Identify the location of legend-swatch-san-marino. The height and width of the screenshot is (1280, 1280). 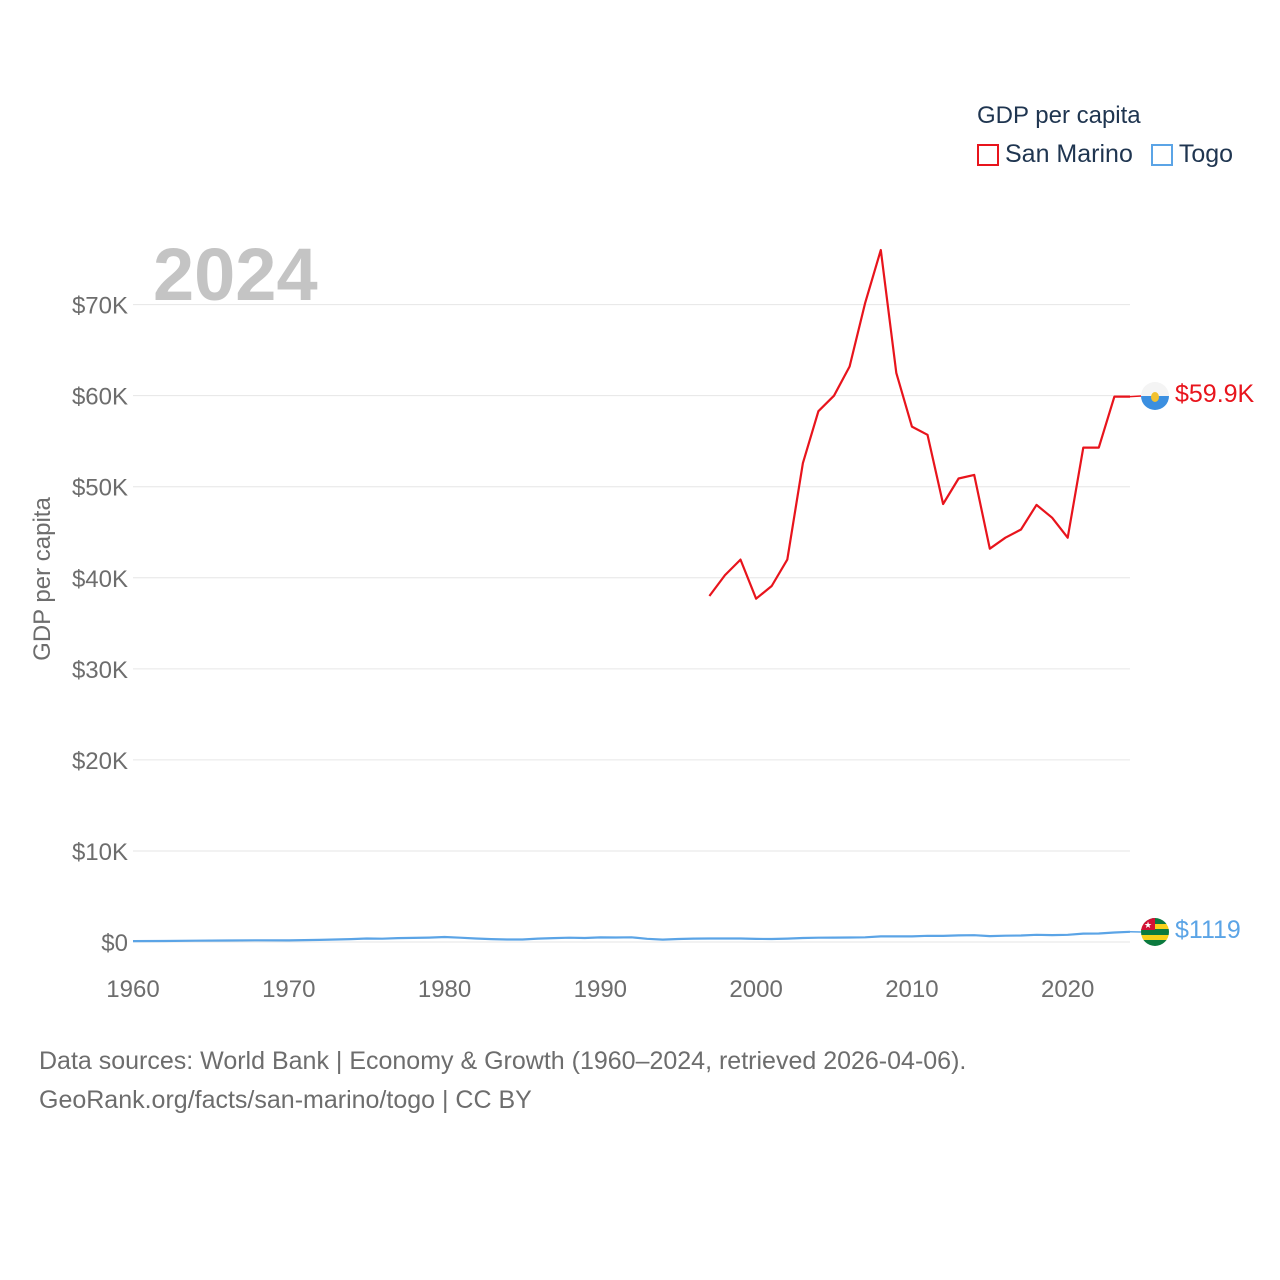
(988, 154).